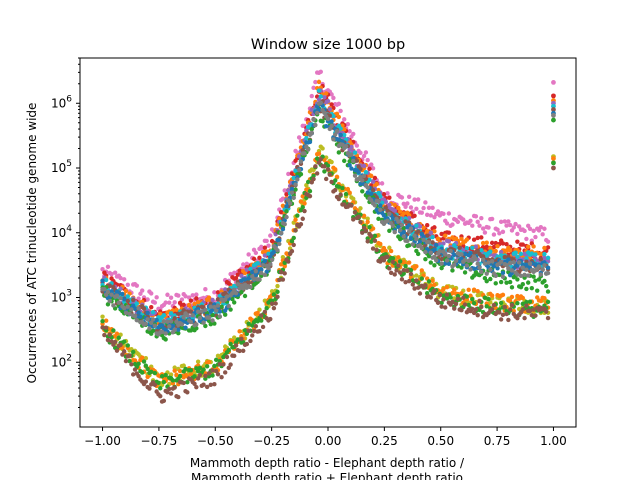 This screenshot has height=480, width=640. I want to click on y-tick-label: 105, so click(61, 167).